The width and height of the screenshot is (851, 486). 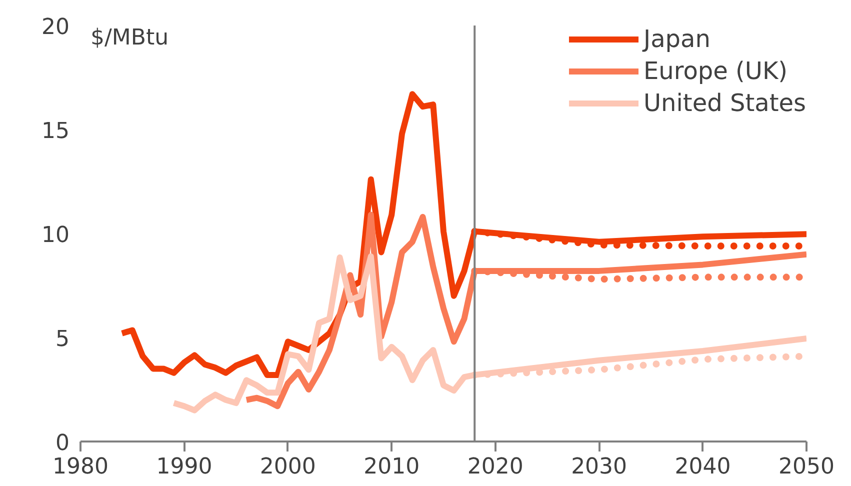 What do you see at coordinates (56, 27) in the screenshot?
I see `y-tick-label: 20` at bounding box center [56, 27].